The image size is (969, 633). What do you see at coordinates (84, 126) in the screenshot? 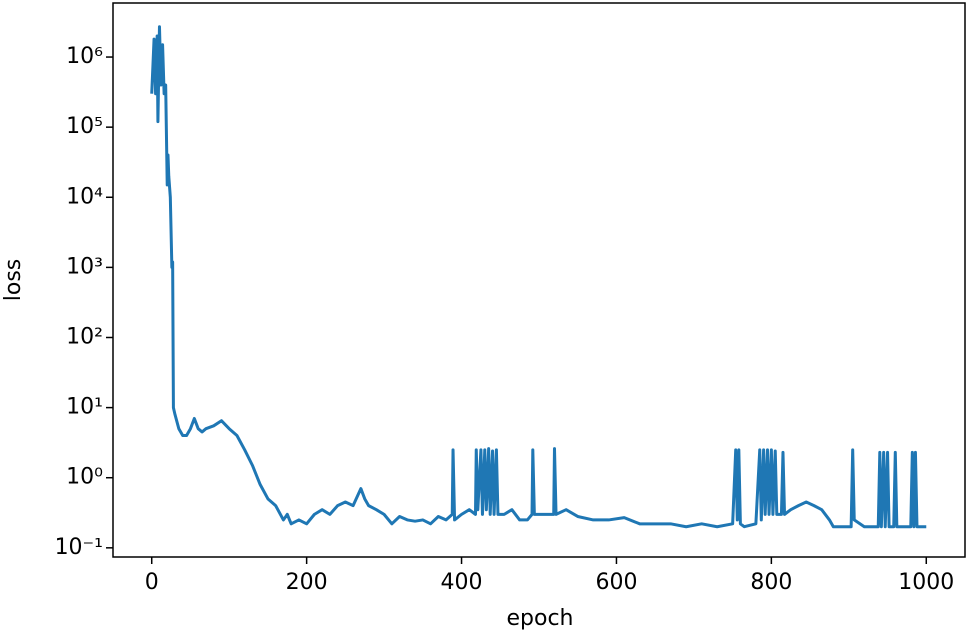
I see `y-tick-label: 10⁵` at bounding box center [84, 126].